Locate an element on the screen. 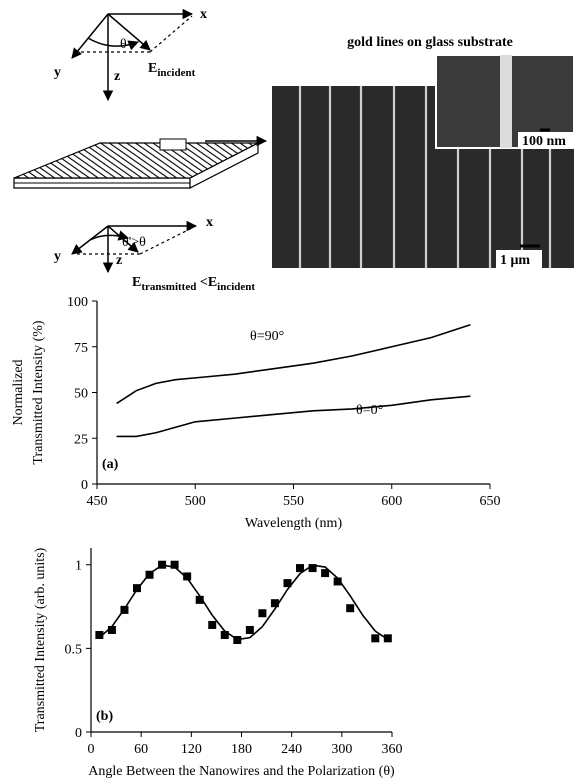 This screenshot has height=782, width=574. scale-label: 100 nm is located at coordinates (544, 141).